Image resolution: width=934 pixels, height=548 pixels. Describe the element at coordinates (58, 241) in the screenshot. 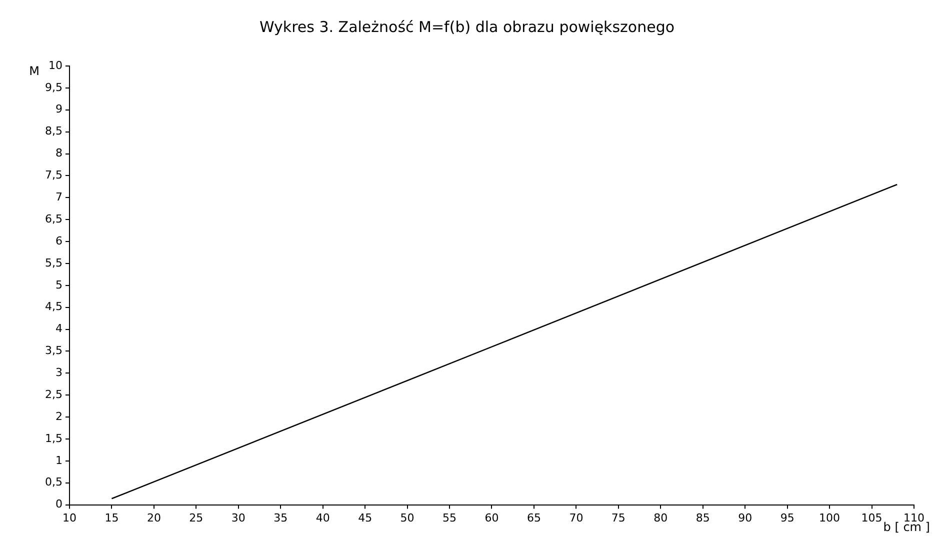

I see `y-tick-label: 6` at that location.